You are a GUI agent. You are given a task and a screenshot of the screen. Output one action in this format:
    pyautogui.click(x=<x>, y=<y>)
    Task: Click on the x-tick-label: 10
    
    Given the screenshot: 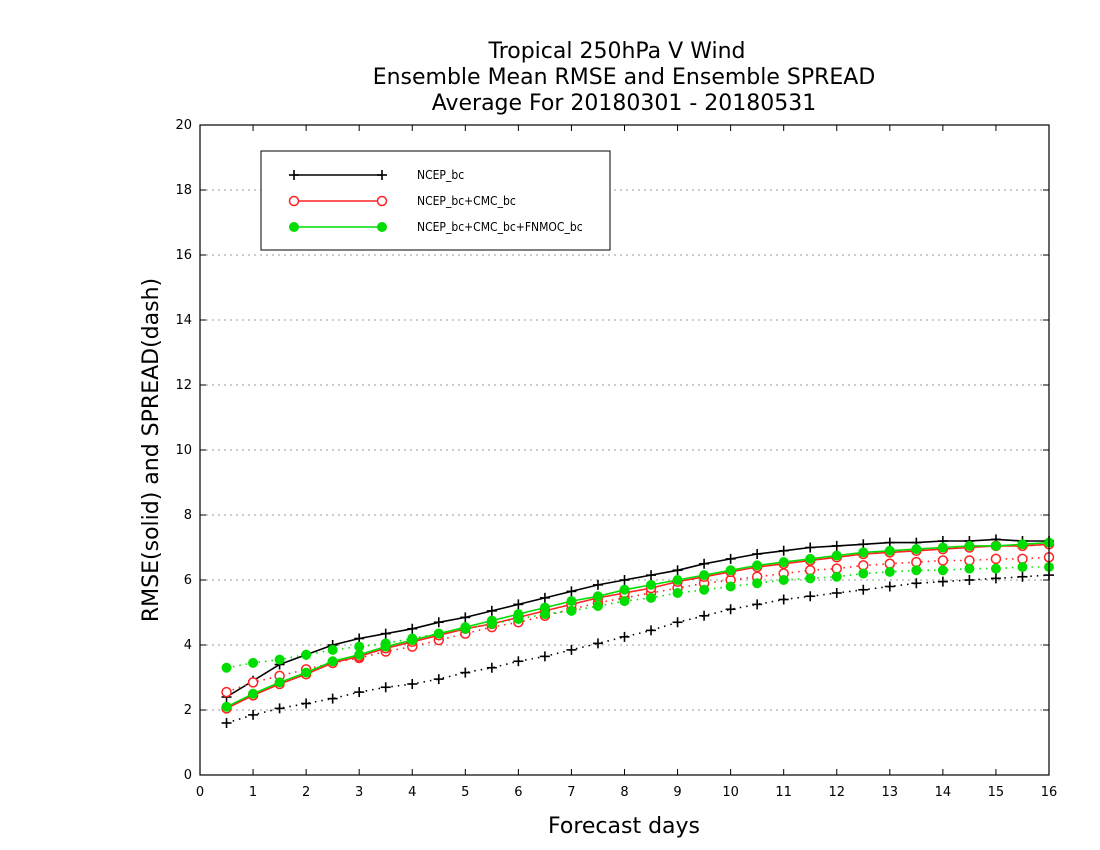 What is the action you would take?
    pyautogui.click(x=730, y=792)
    